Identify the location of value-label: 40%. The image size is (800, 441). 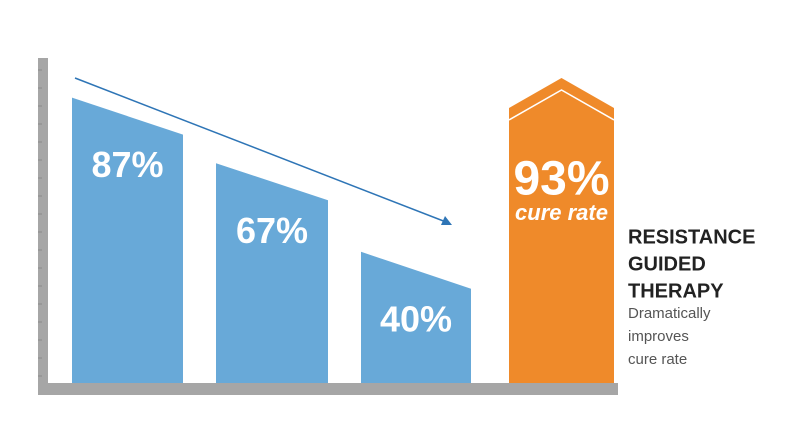
(416, 318).